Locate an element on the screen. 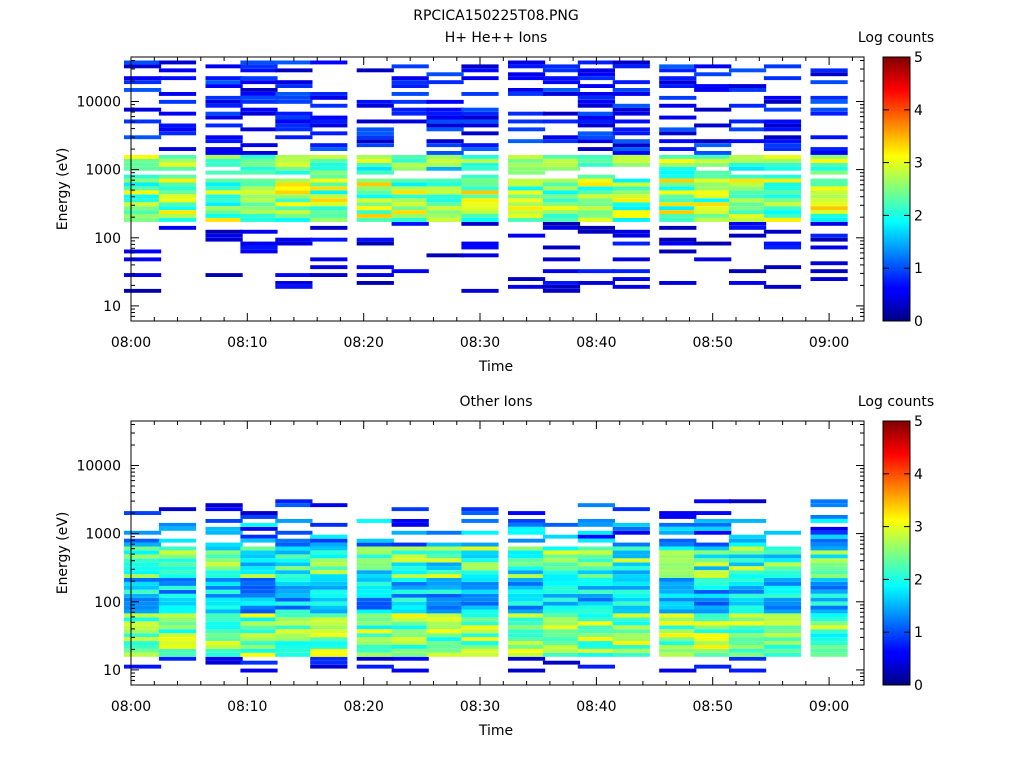  y-tick-label: 1000 is located at coordinates (103, 535).